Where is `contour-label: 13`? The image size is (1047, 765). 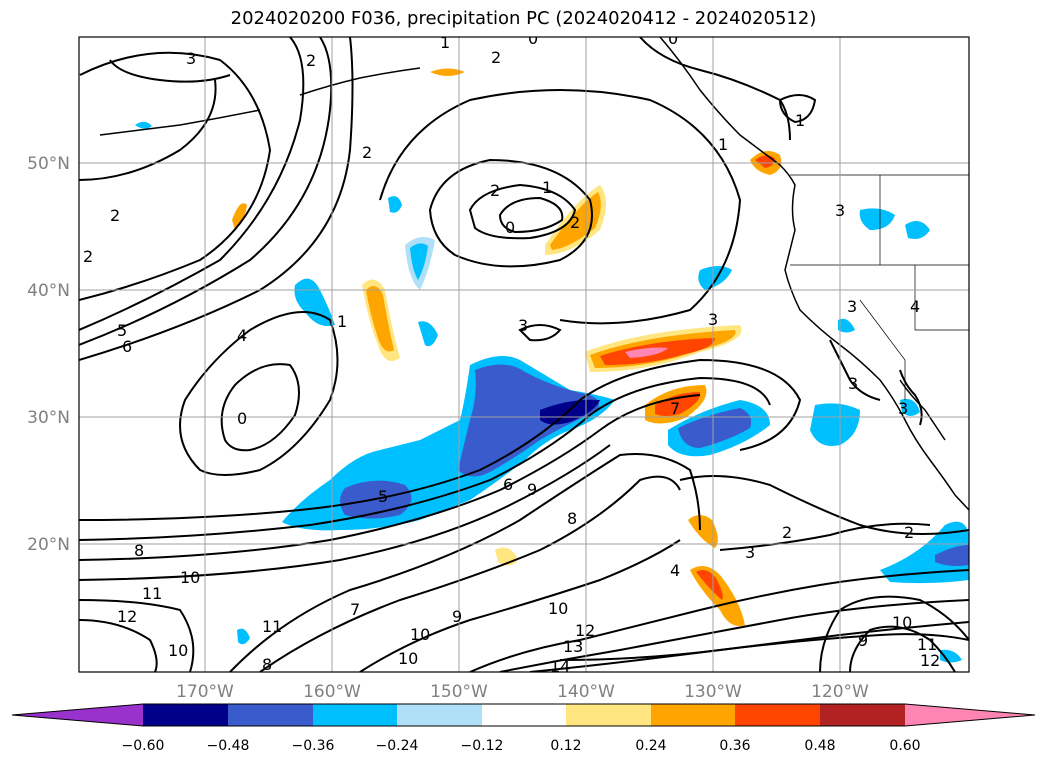 contour-label: 13 is located at coordinates (573, 646).